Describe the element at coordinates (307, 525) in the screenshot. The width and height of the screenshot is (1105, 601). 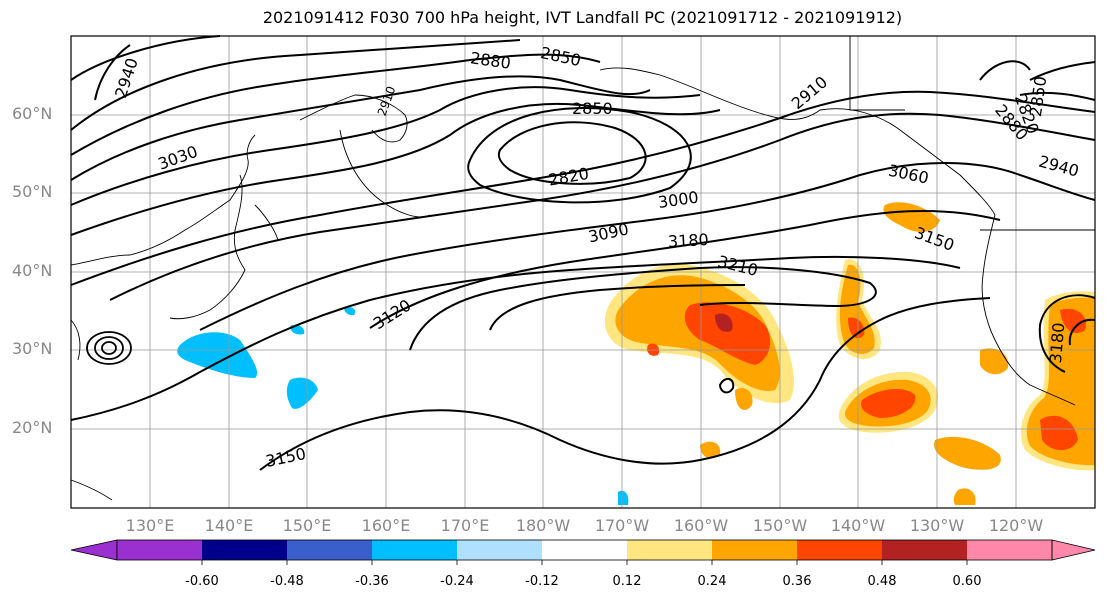
I see `lon-label-150e: 150°E` at that location.